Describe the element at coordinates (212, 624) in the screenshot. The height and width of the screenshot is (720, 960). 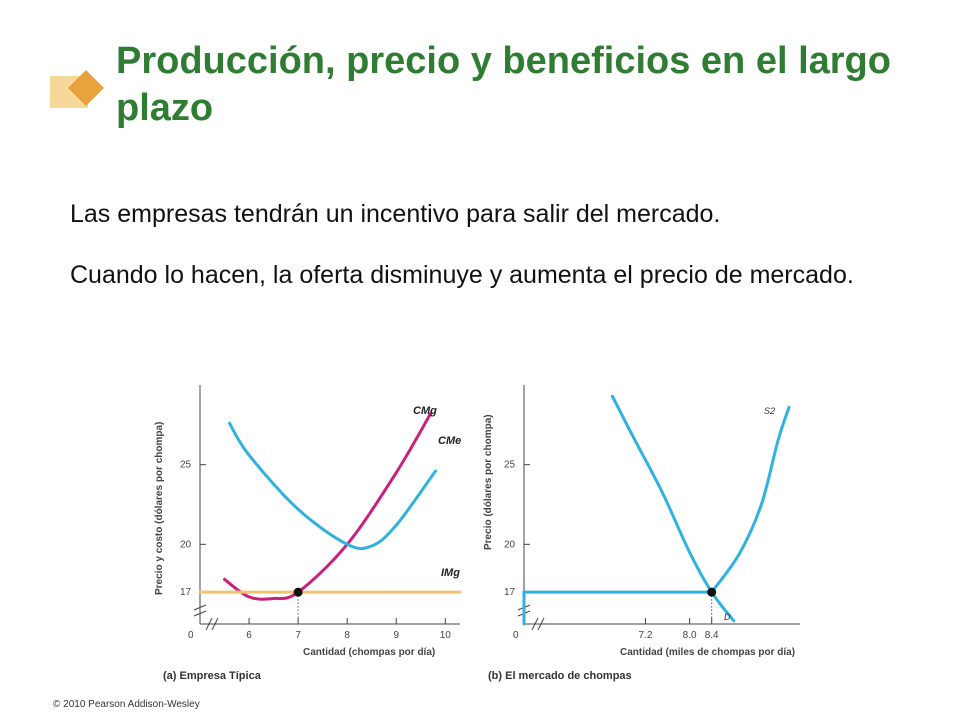
I see `chart-a-axis-break-x` at that location.